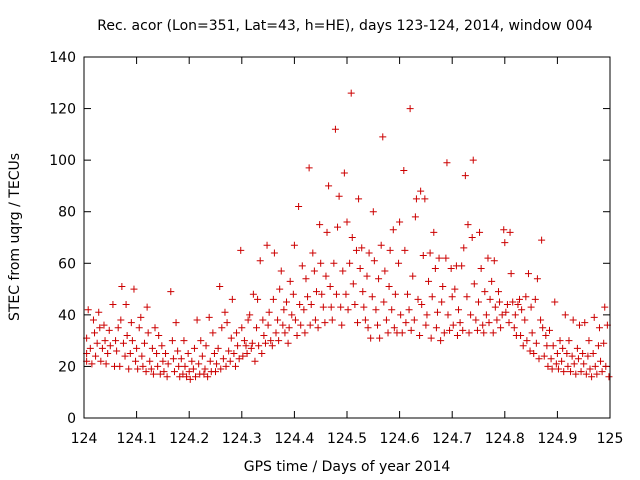  What do you see at coordinates (294, 439) in the screenshot?
I see `x-tick-label: 124.4` at bounding box center [294, 439].